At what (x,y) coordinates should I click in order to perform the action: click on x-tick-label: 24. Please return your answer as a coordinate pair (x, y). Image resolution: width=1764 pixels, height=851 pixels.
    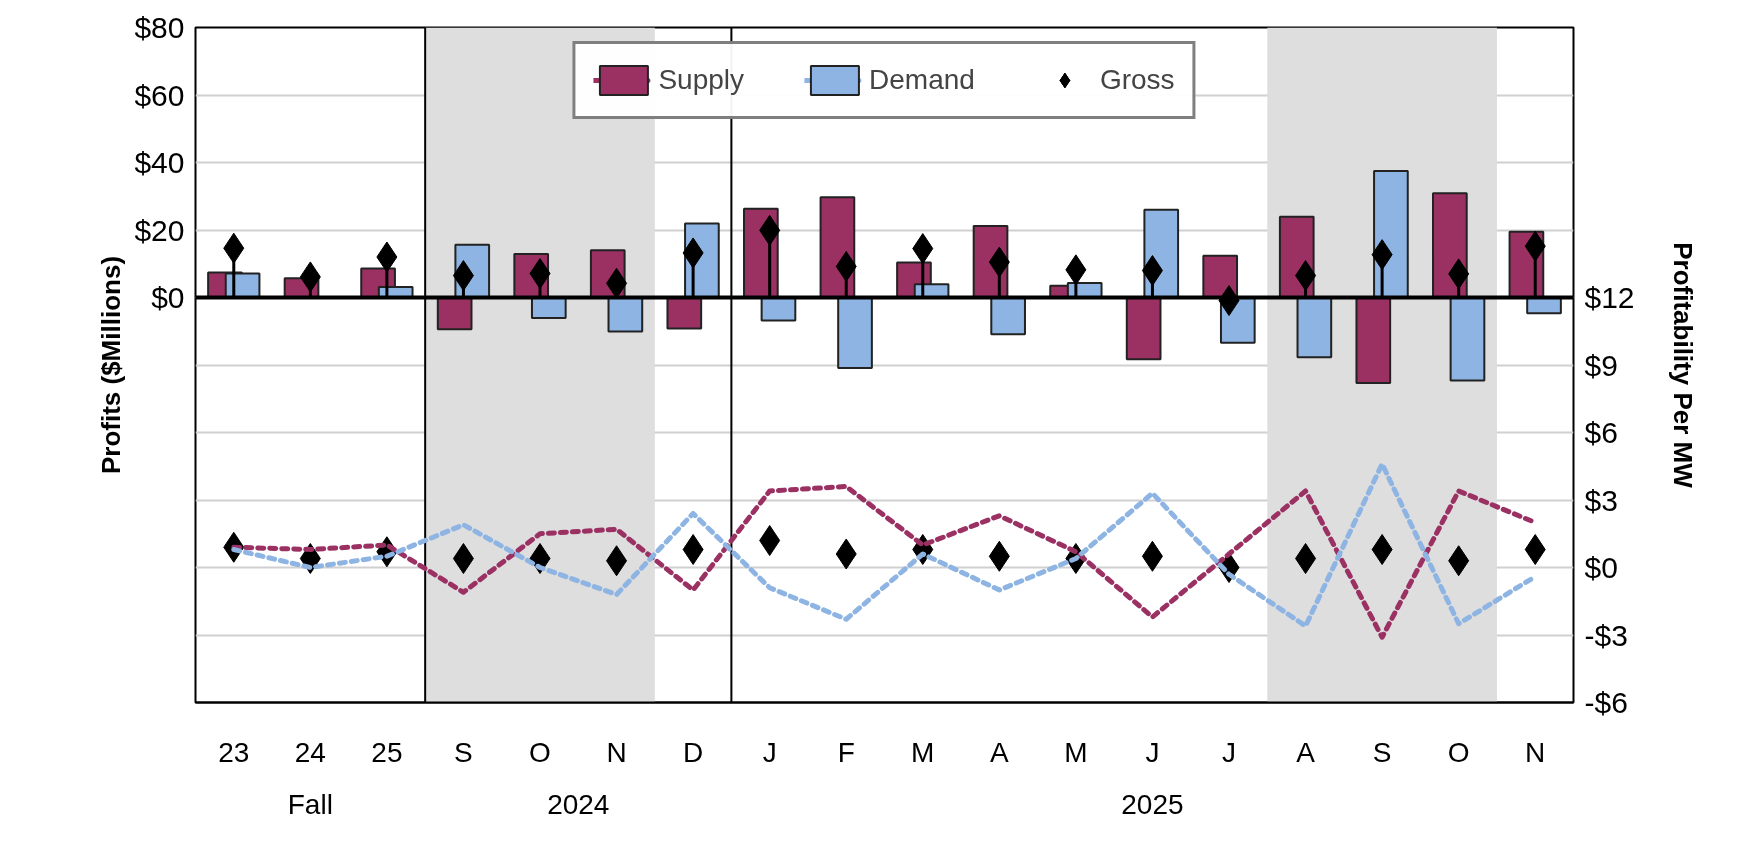
    Looking at the image, I should click on (310, 752).